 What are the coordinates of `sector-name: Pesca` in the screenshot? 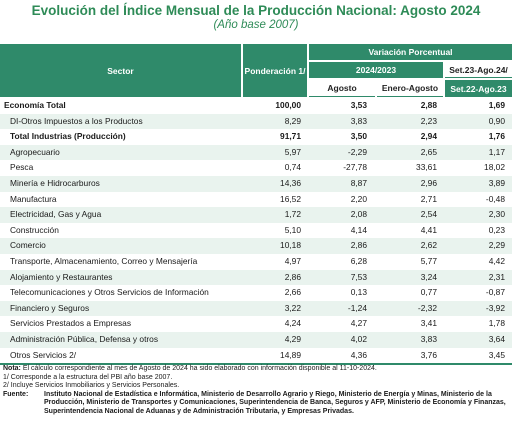 It's located at (22, 167).